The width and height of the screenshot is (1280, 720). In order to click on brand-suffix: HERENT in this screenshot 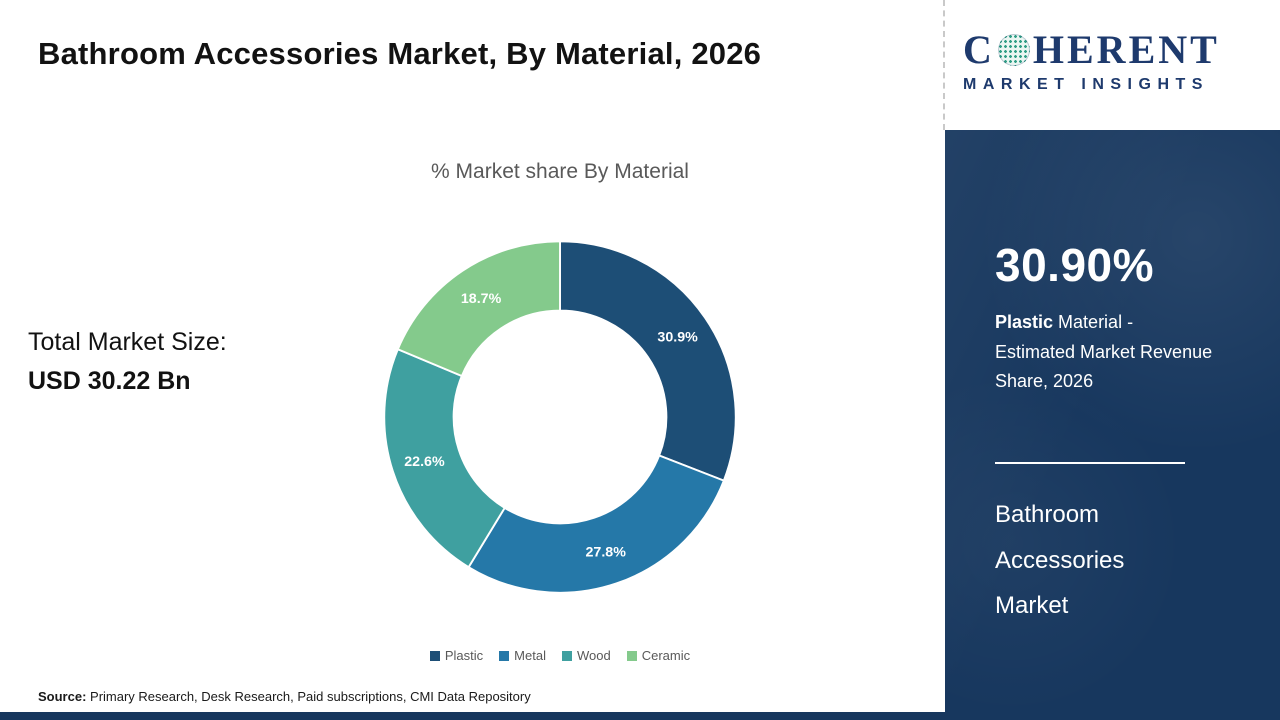, I will do `click(1126, 49)`.